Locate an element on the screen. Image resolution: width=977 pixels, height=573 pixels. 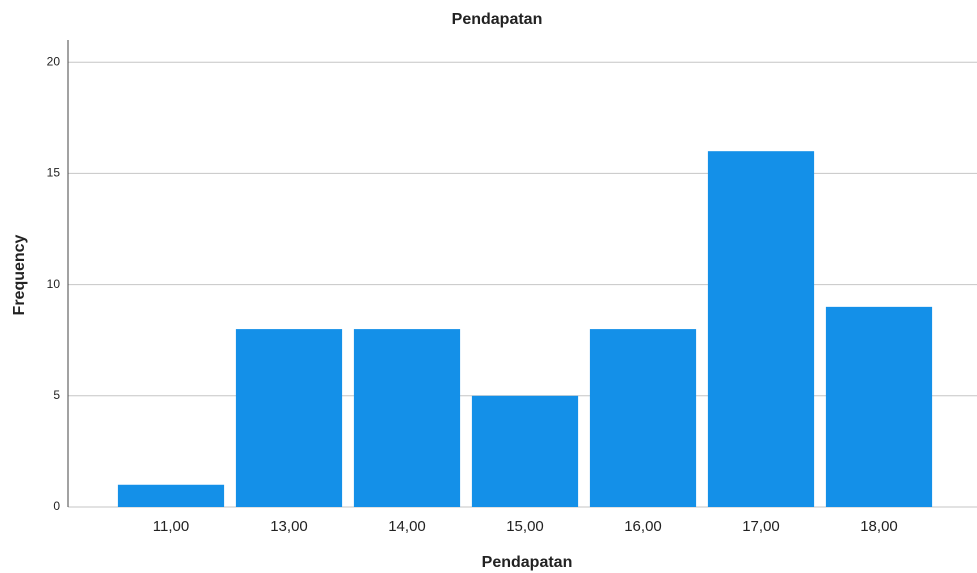
x-tick-label: 13,00 is located at coordinates (289, 526).